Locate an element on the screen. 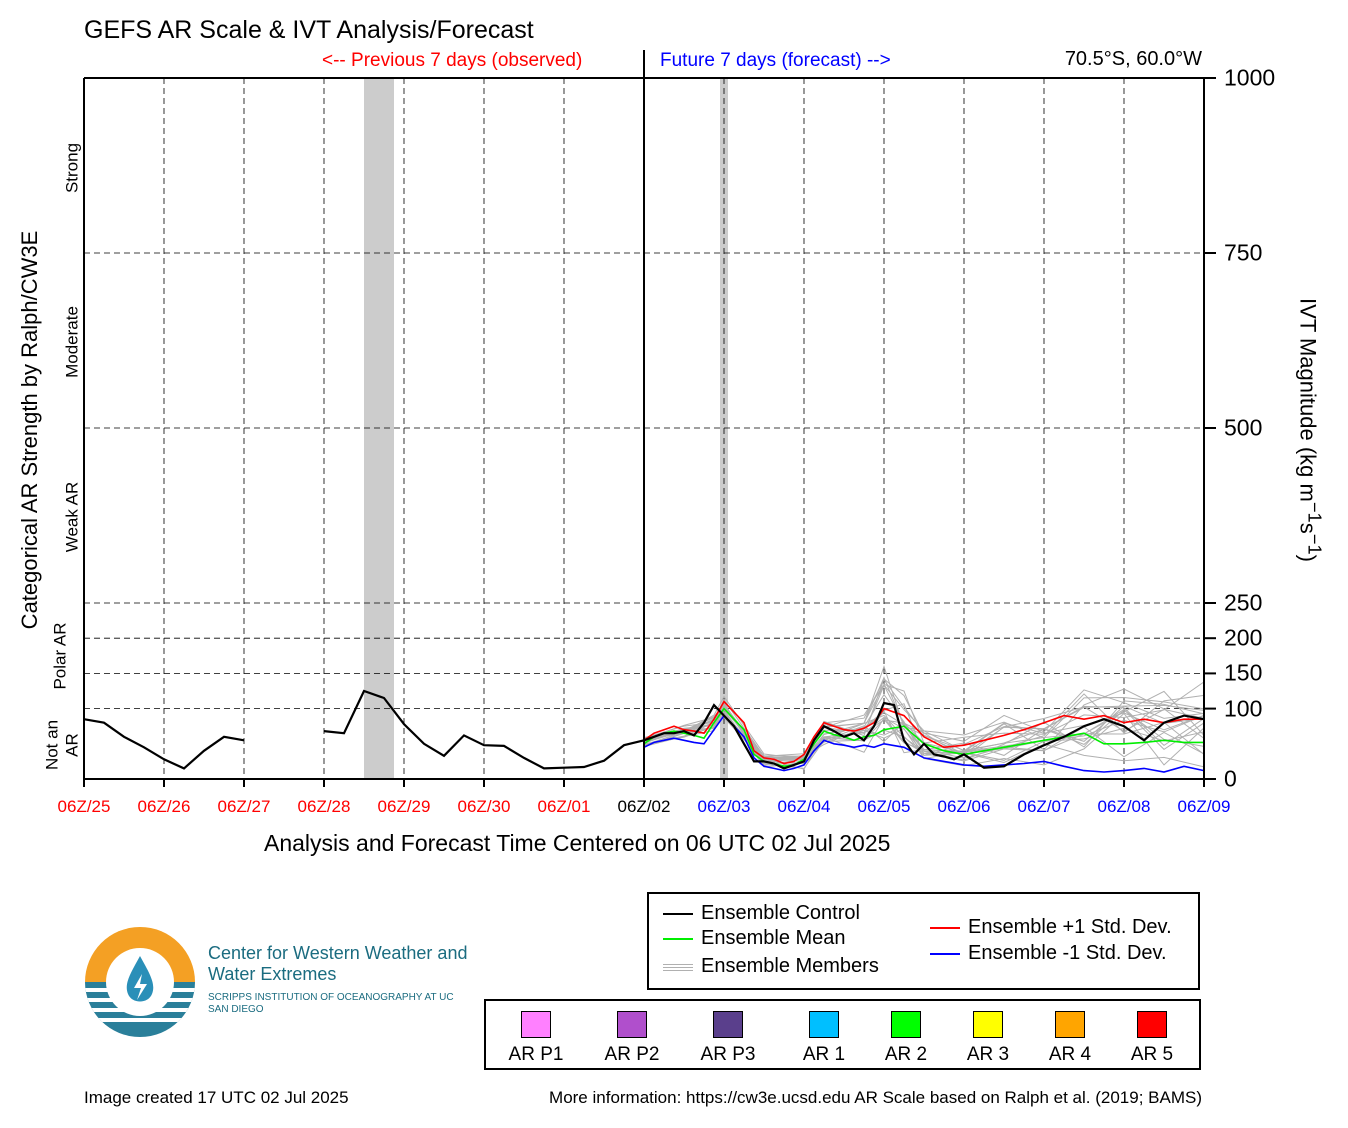 The image size is (1348, 1128). y-tick-label: 500 is located at coordinates (1243, 427).